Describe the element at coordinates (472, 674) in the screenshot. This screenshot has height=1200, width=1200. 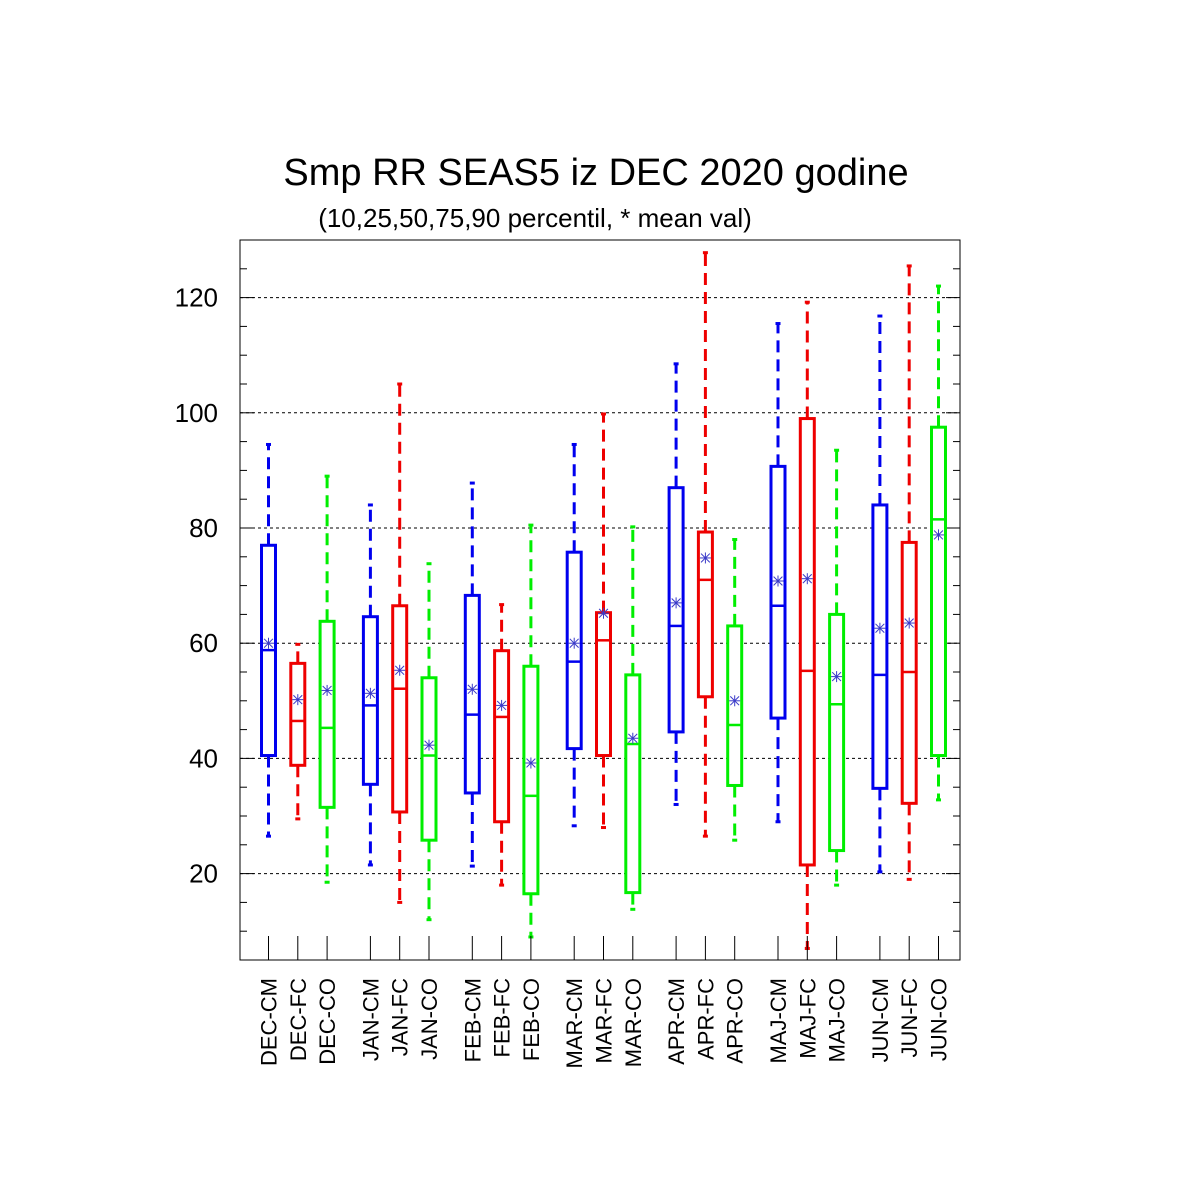
I see `box-feb-cm` at that location.